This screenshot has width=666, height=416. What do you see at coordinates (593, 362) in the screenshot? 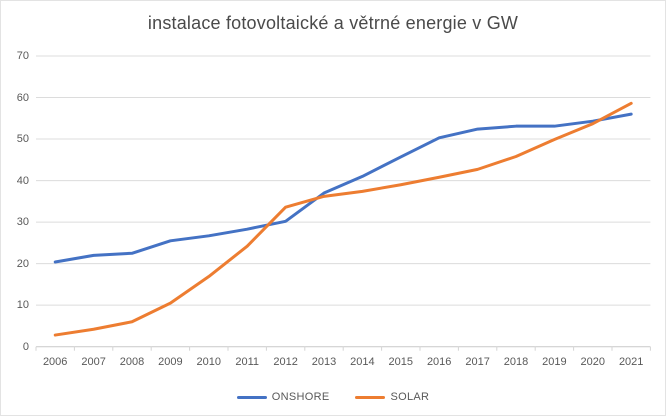
I see `x-axis-tick-label: 2020` at bounding box center [593, 362].